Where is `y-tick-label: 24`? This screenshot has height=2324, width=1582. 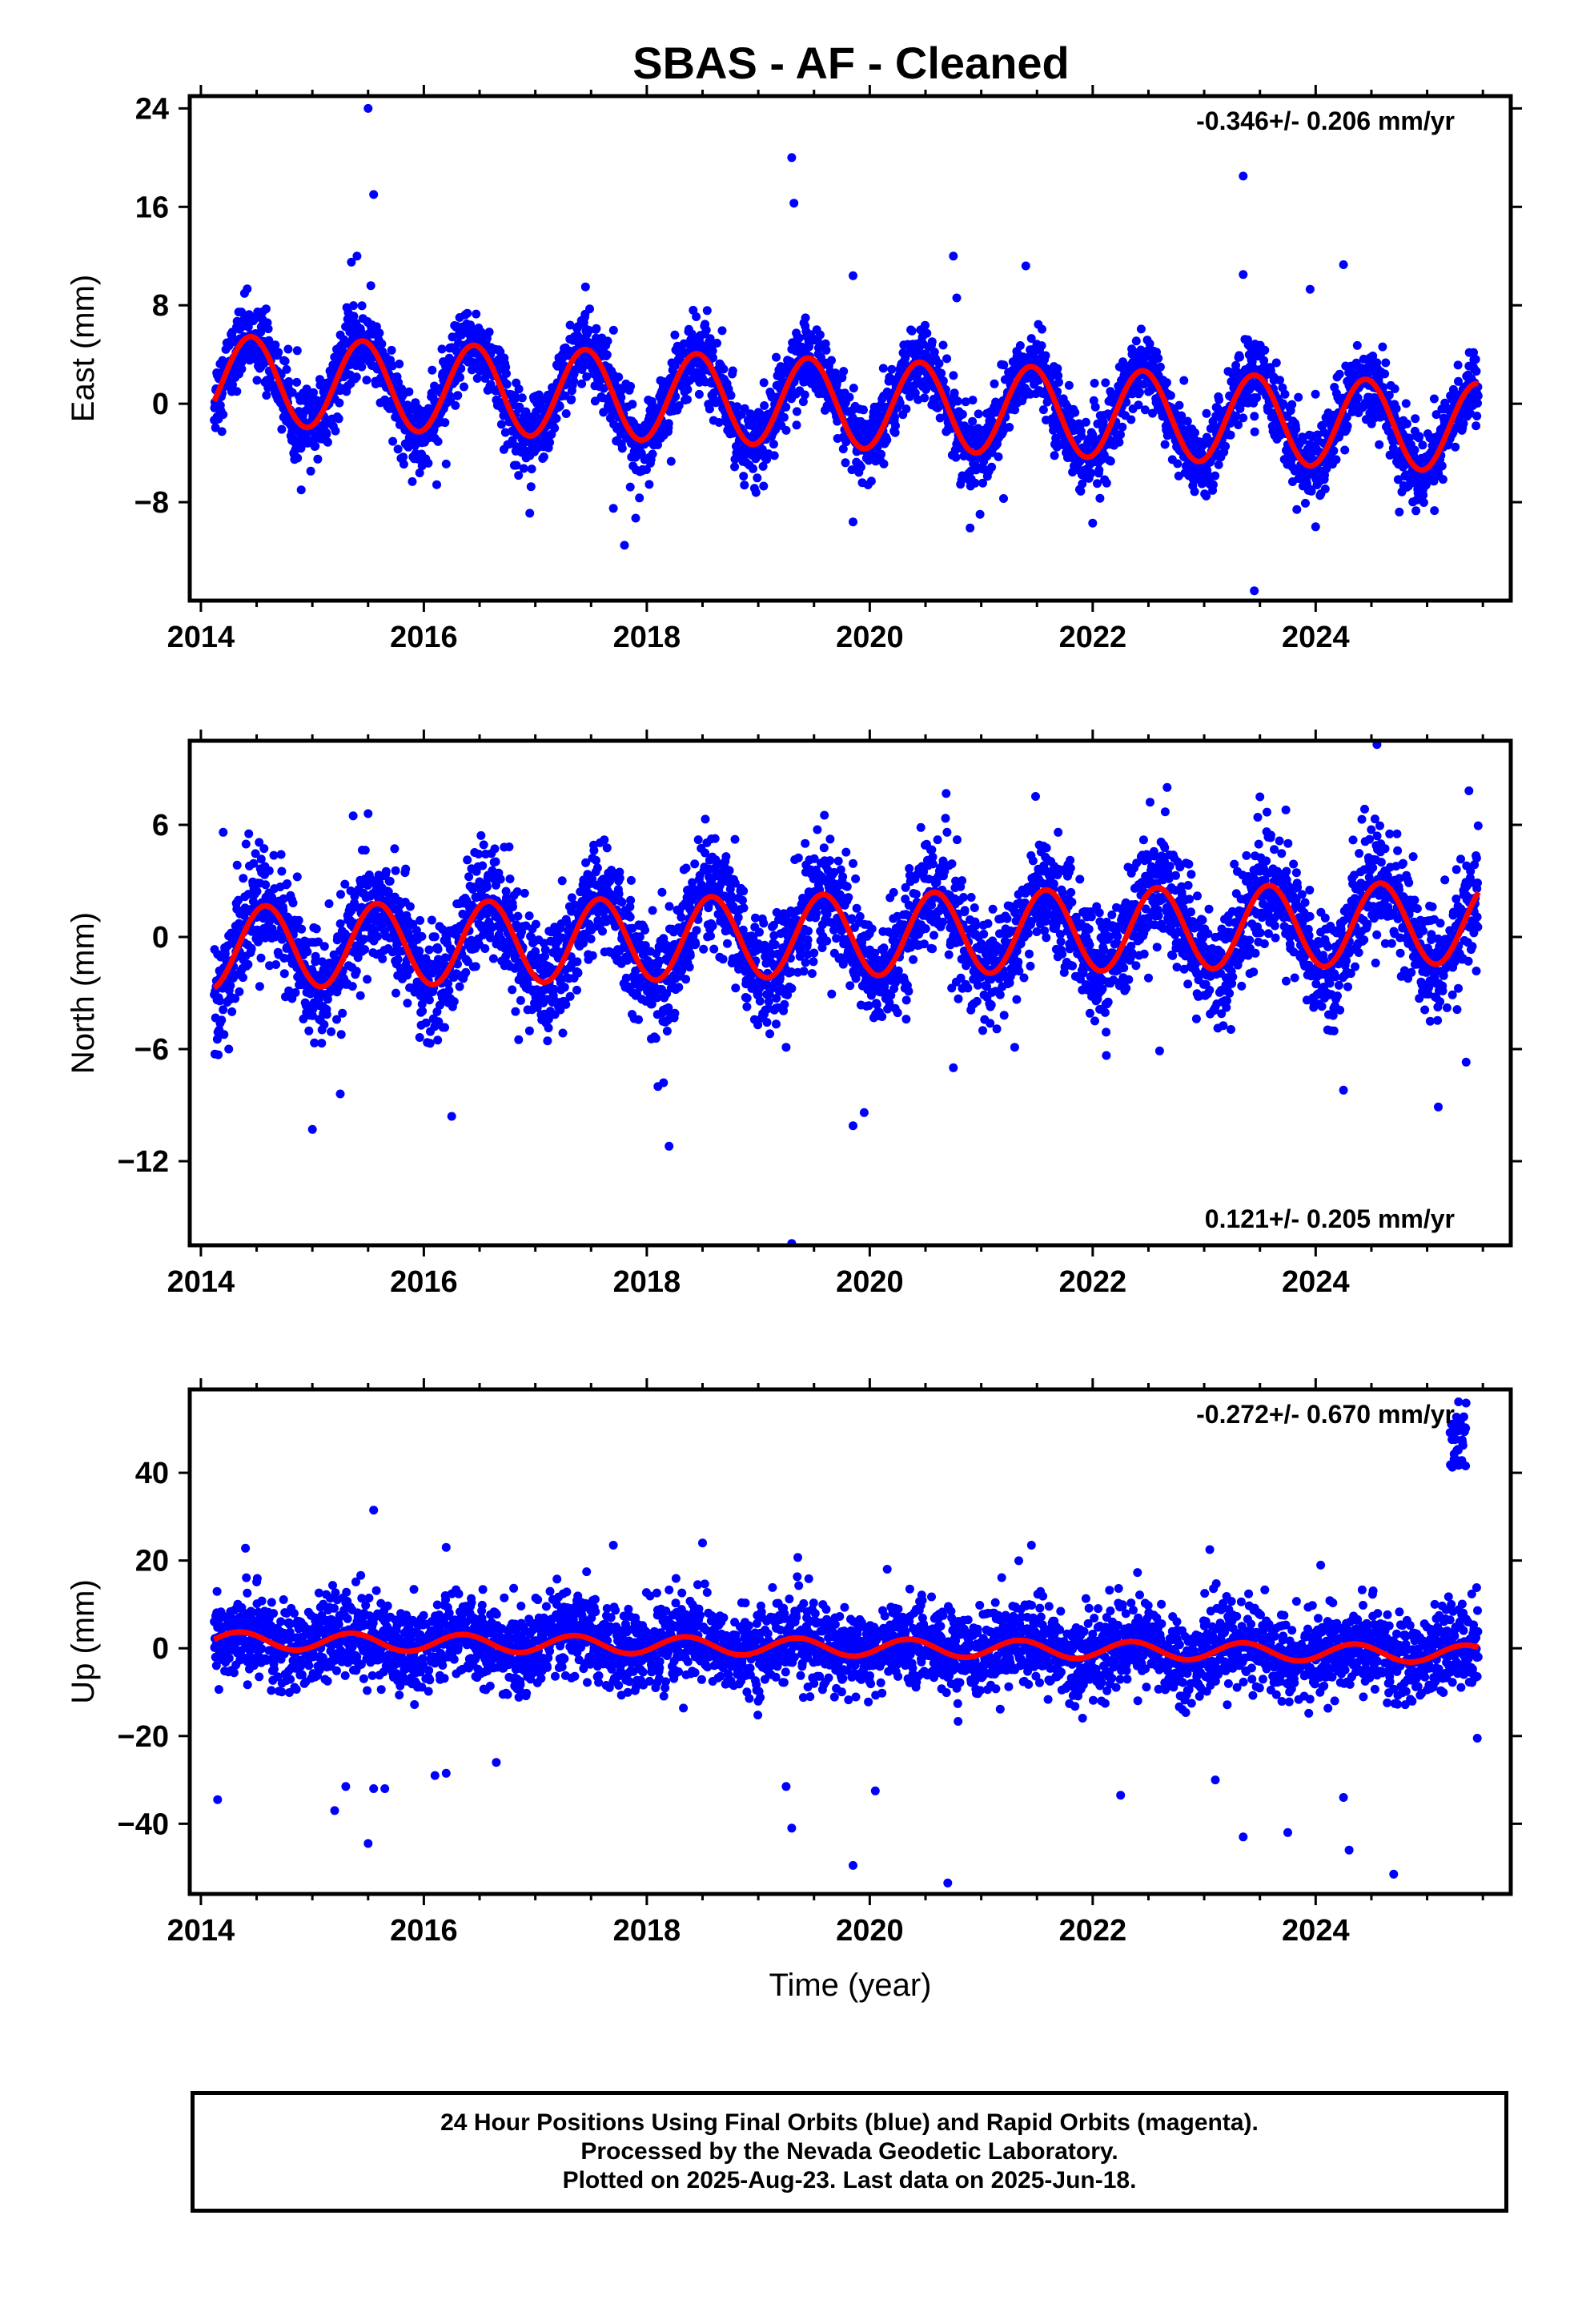 y-tick-label: 24 is located at coordinates (152, 109).